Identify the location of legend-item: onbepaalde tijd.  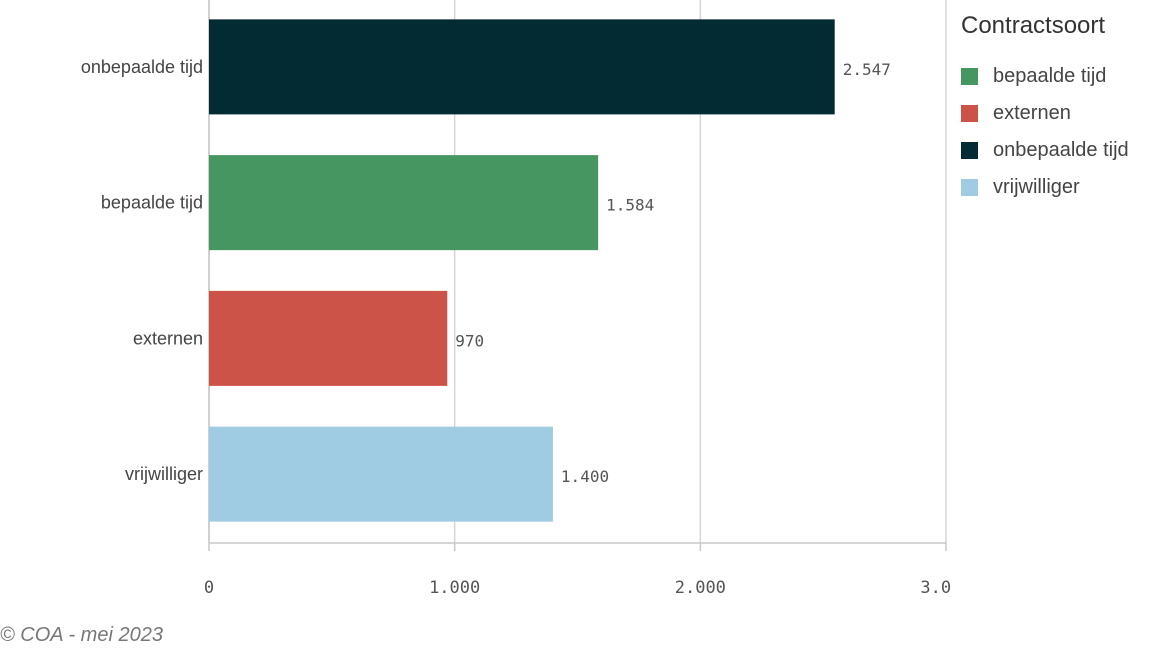
(1045, 150).